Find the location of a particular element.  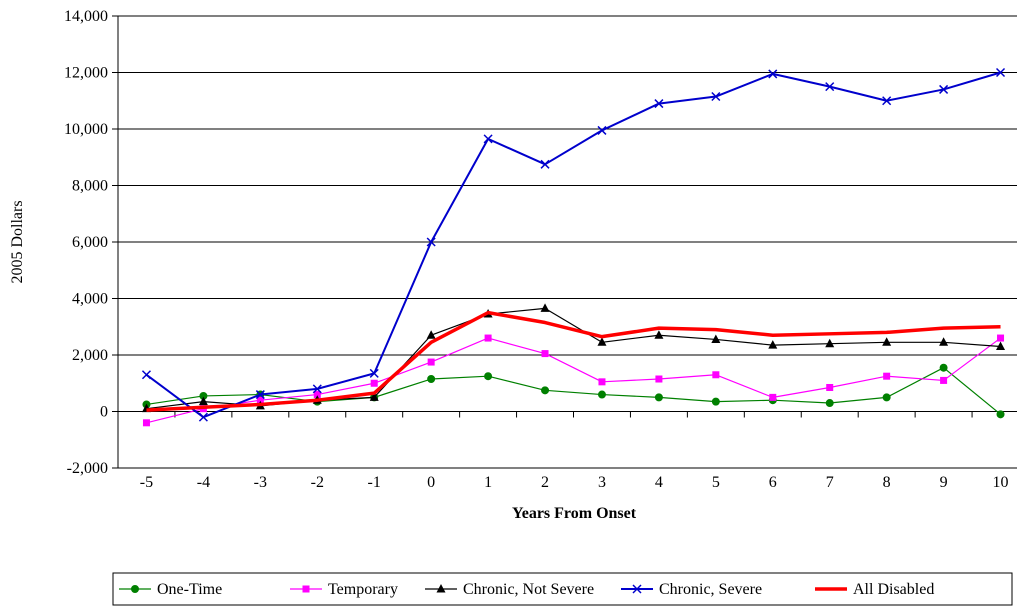

x-axis-title: Years From Onset is located at coordinates (574, 513).